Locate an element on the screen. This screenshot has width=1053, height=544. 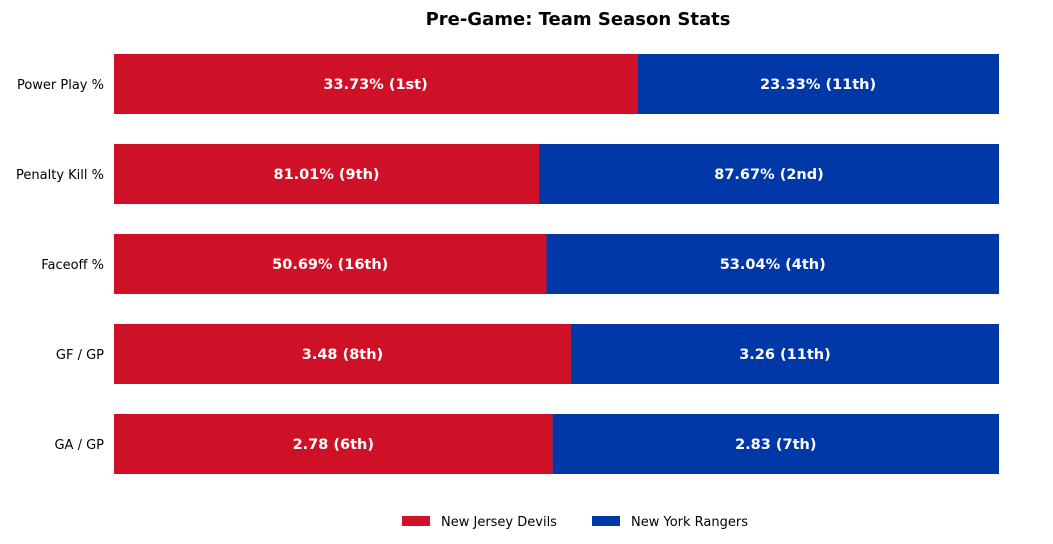
data-label-rangers: 53.04% (4th) is located at coordinates (773, 265).